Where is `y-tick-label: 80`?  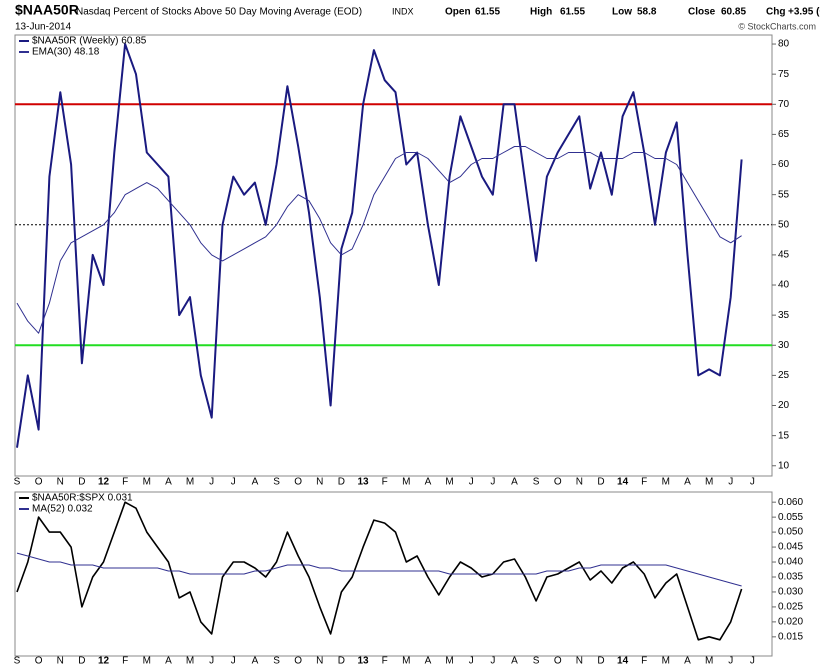 y-tick-label: 80 is located at coordinates (784, 44).